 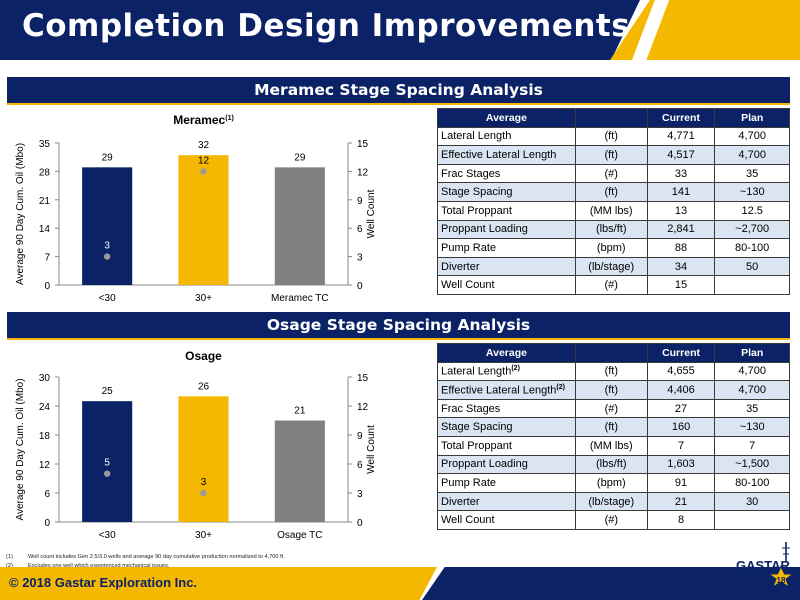 I want to click on row-current-cell: 2,841, so click(x=681, y=229).